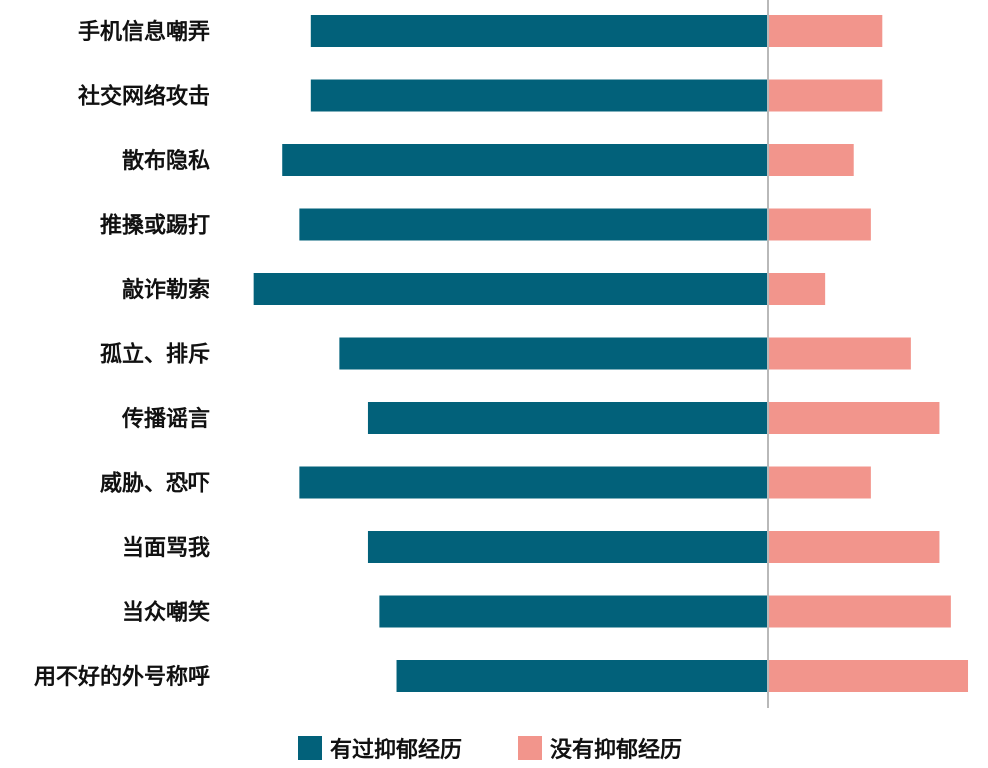  Describe the element at coordinates (166, 548) in the screenshot. I see `category-label-8: 当面骂我` at that location.